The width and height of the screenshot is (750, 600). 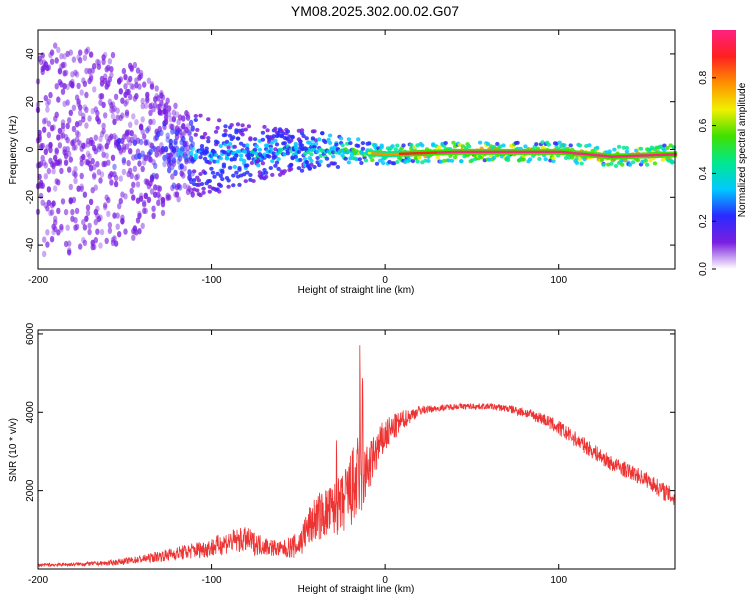 What do you see at coordinates (30, 54) in the screenshot?
I see `y-tick-label: 40` at bounding box center [30, 54].